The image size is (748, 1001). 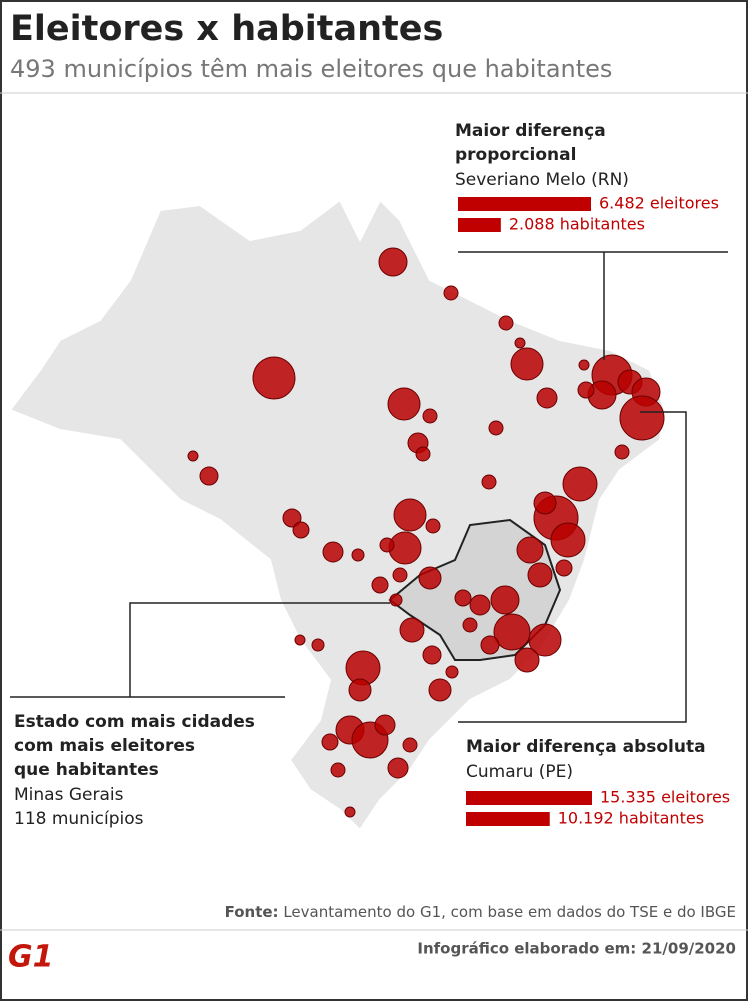 What do you see at coordinates (31, 957) in the screenshot?
I see `logo: G1` at bounding box center [31, 957].